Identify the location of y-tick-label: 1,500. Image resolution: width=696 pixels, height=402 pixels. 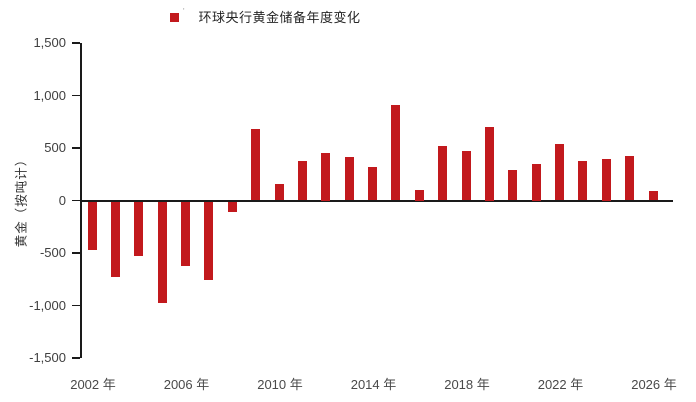
(49, 42).